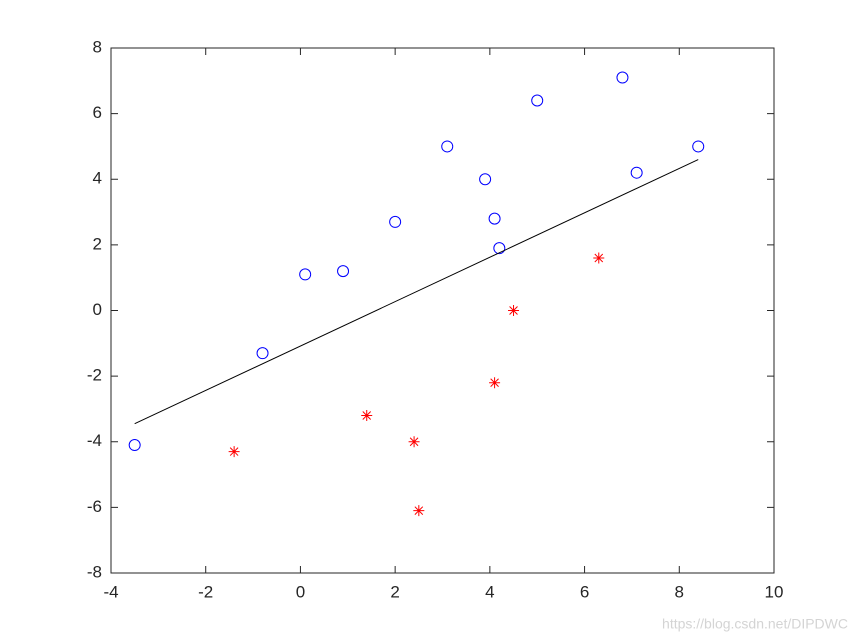 The image size is (858, 643). I want to click on x-tick-label: 4, so click(489, 591).